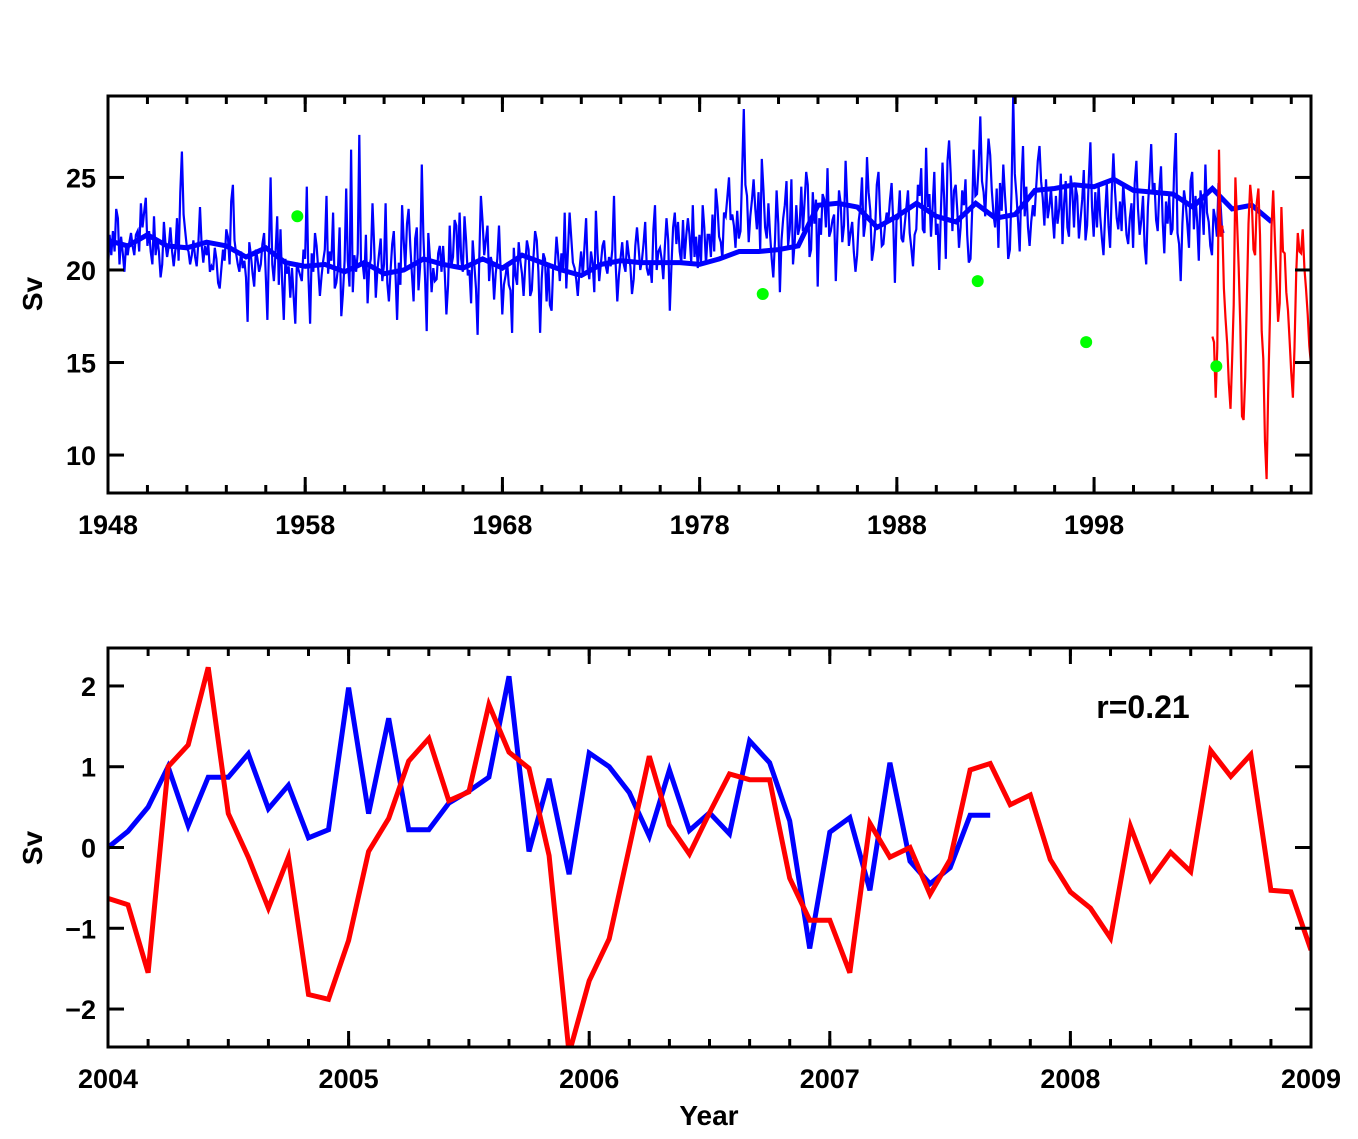 The height and width of the screenshot is (1139, 1358). Describe the element at coordinates (1311, 1079) in the screenshot. I see `x-tick-label: 2009` at that location.